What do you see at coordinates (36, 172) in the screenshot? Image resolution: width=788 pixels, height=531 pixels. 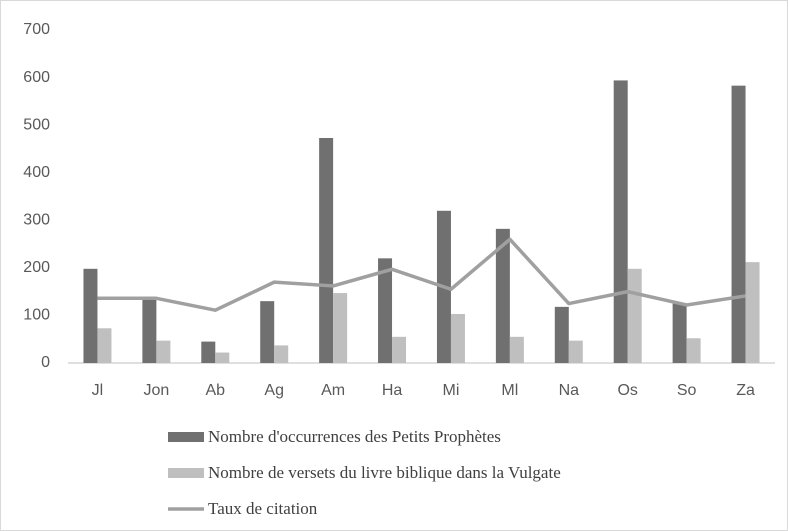 I see `y-tick-label: 400` at bounding box center [36, 172].